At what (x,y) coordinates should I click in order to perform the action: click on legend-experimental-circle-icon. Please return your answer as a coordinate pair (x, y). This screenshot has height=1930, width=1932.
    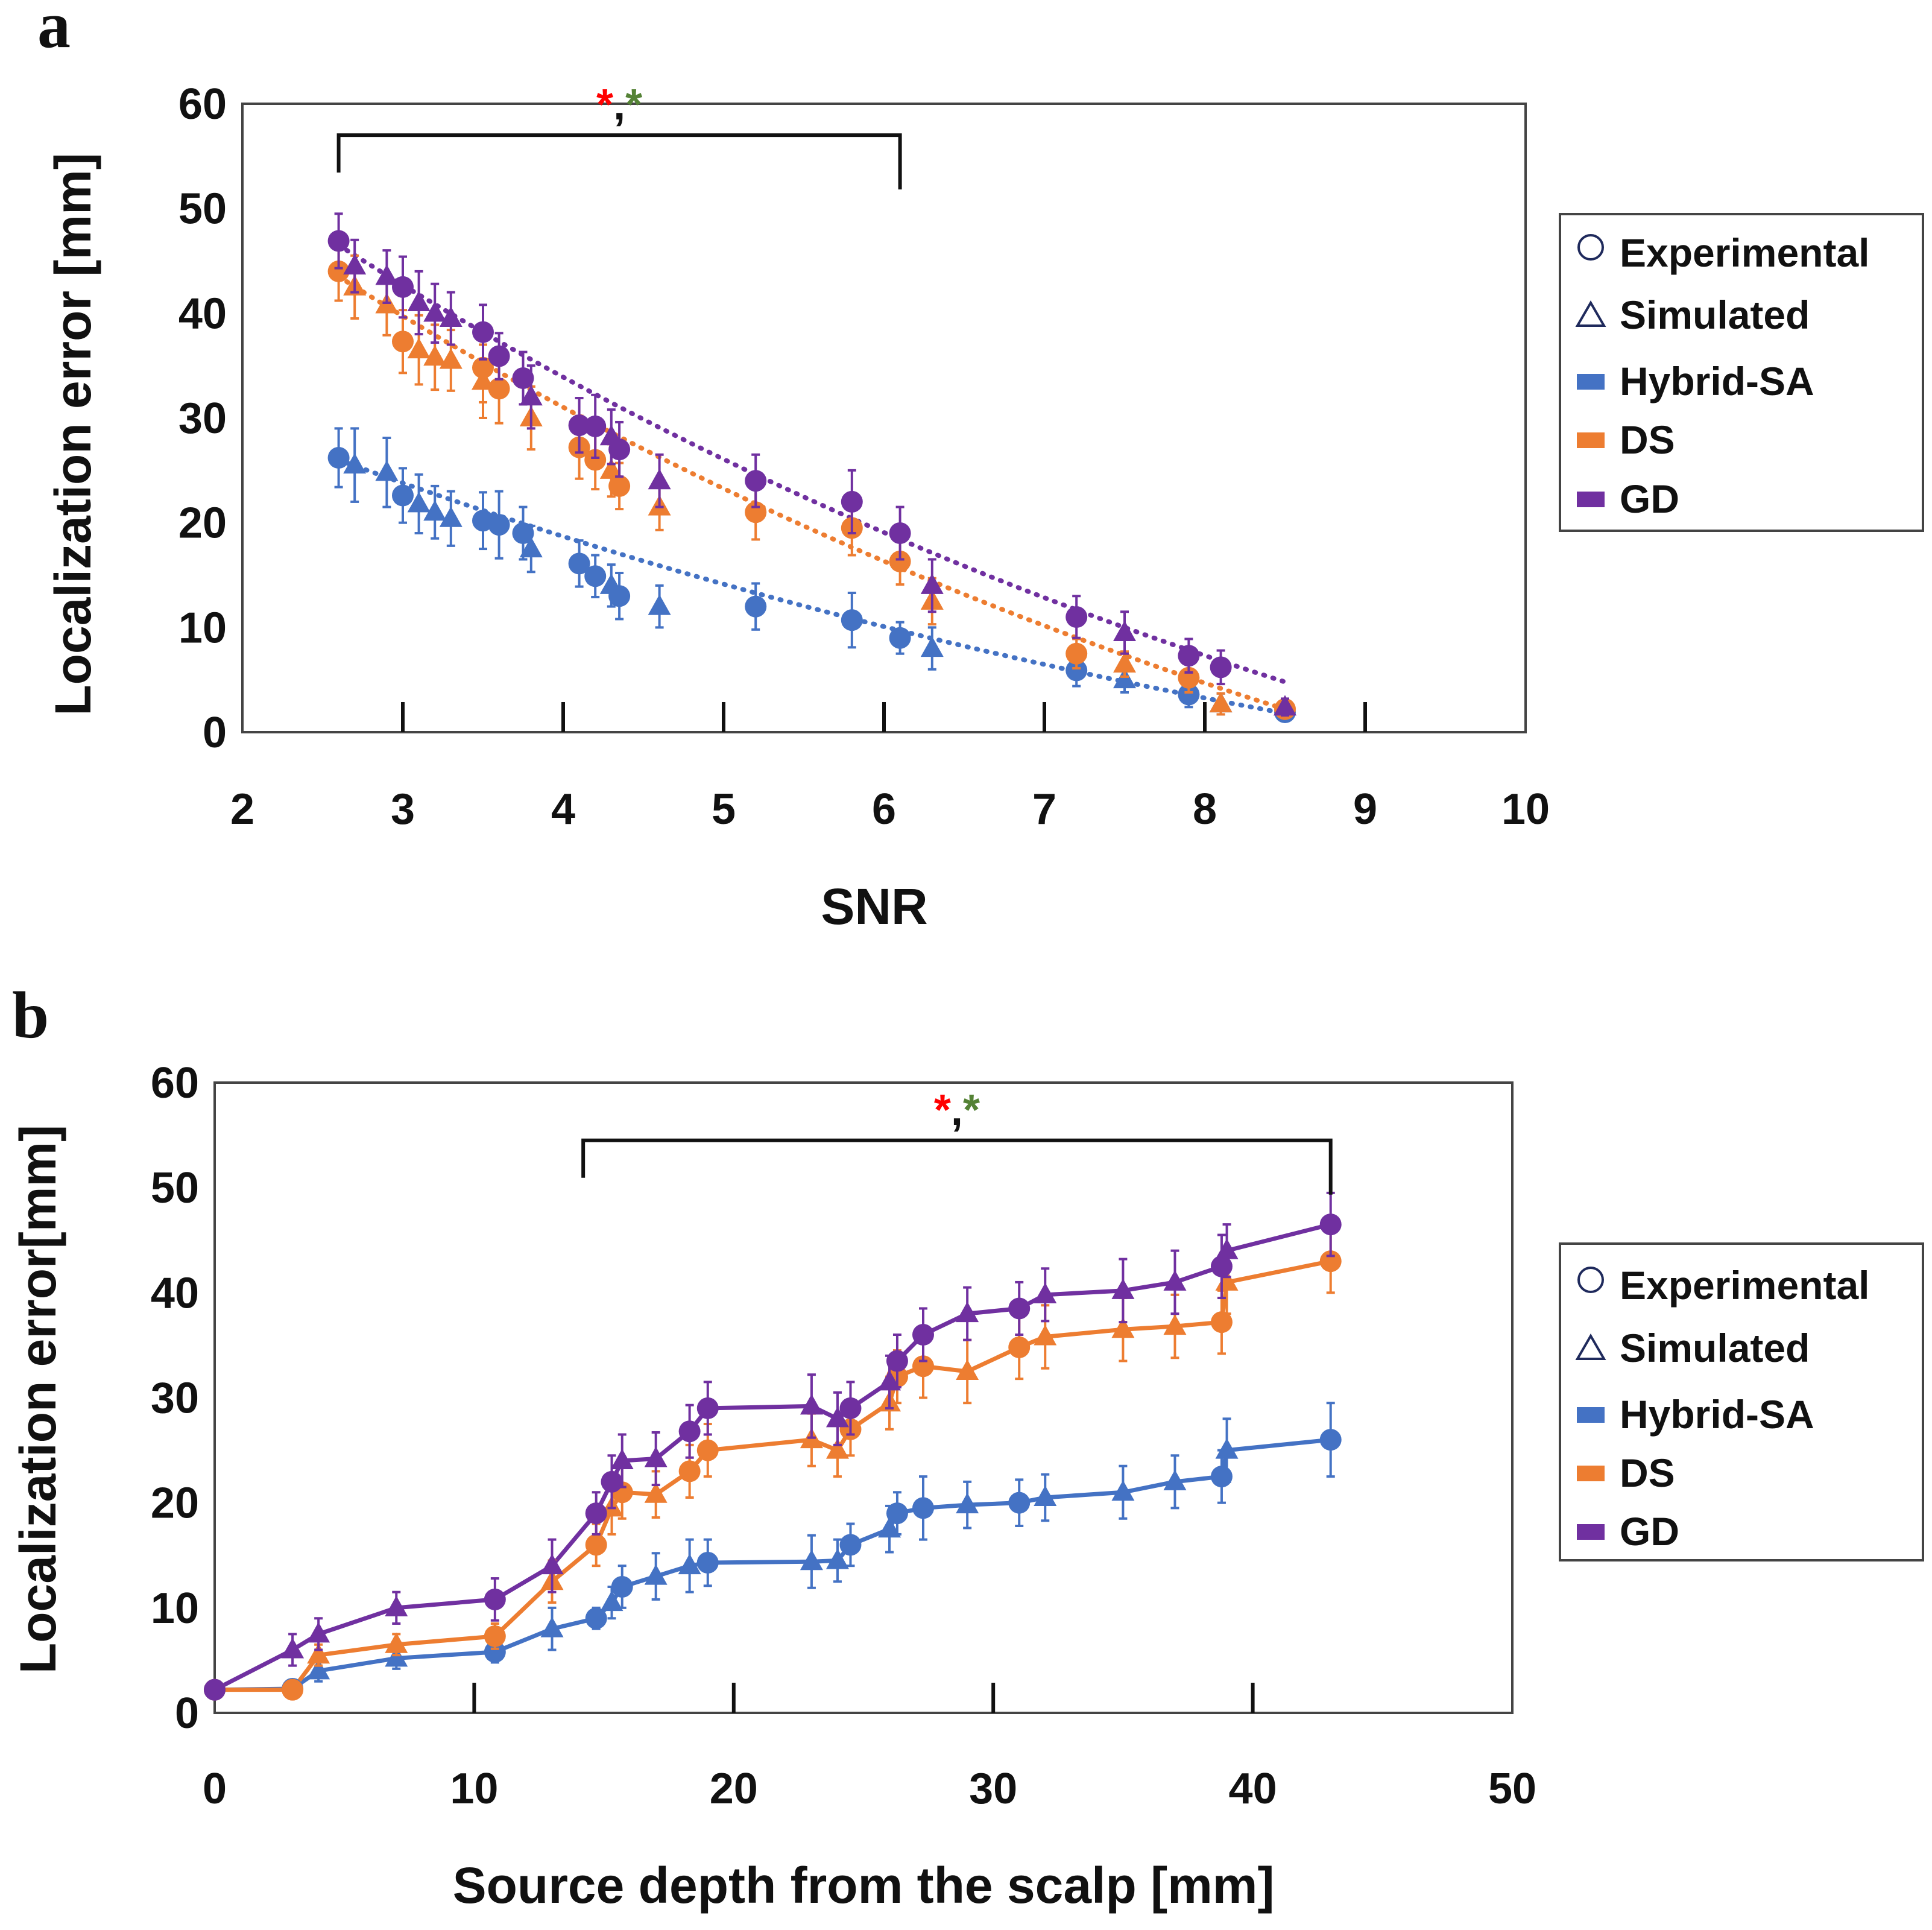
    Looking at the image, I should click on (1590, 247).